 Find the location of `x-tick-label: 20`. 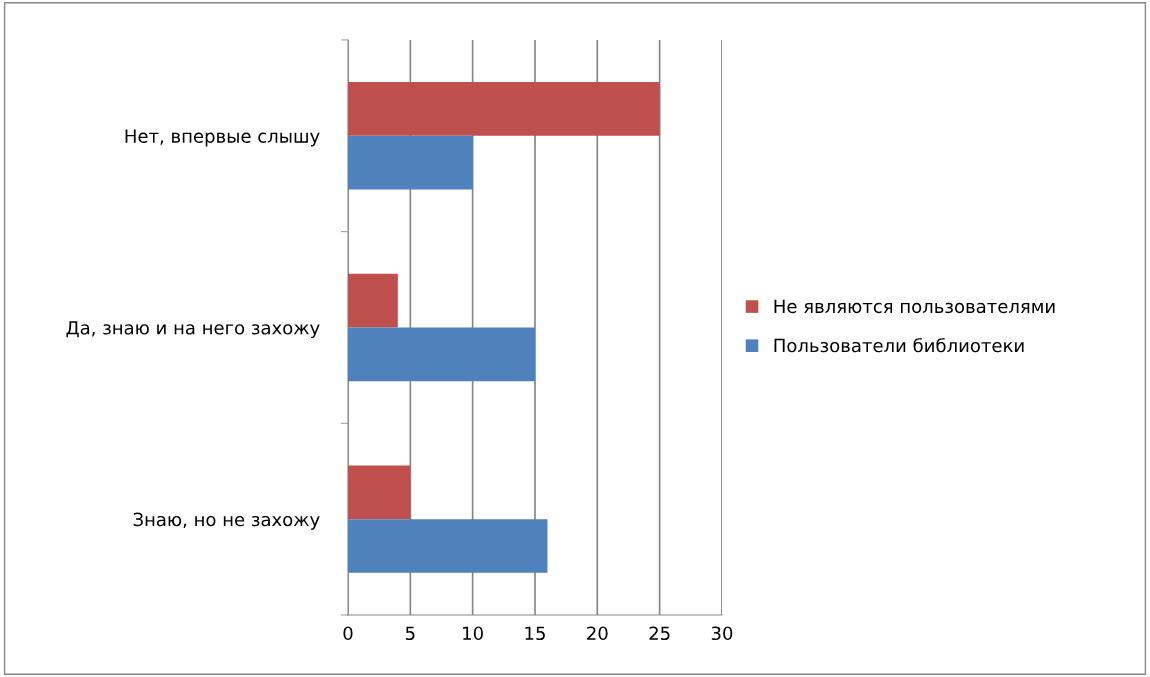

x-tick-label: 20 is located at coordinates (597, 633).